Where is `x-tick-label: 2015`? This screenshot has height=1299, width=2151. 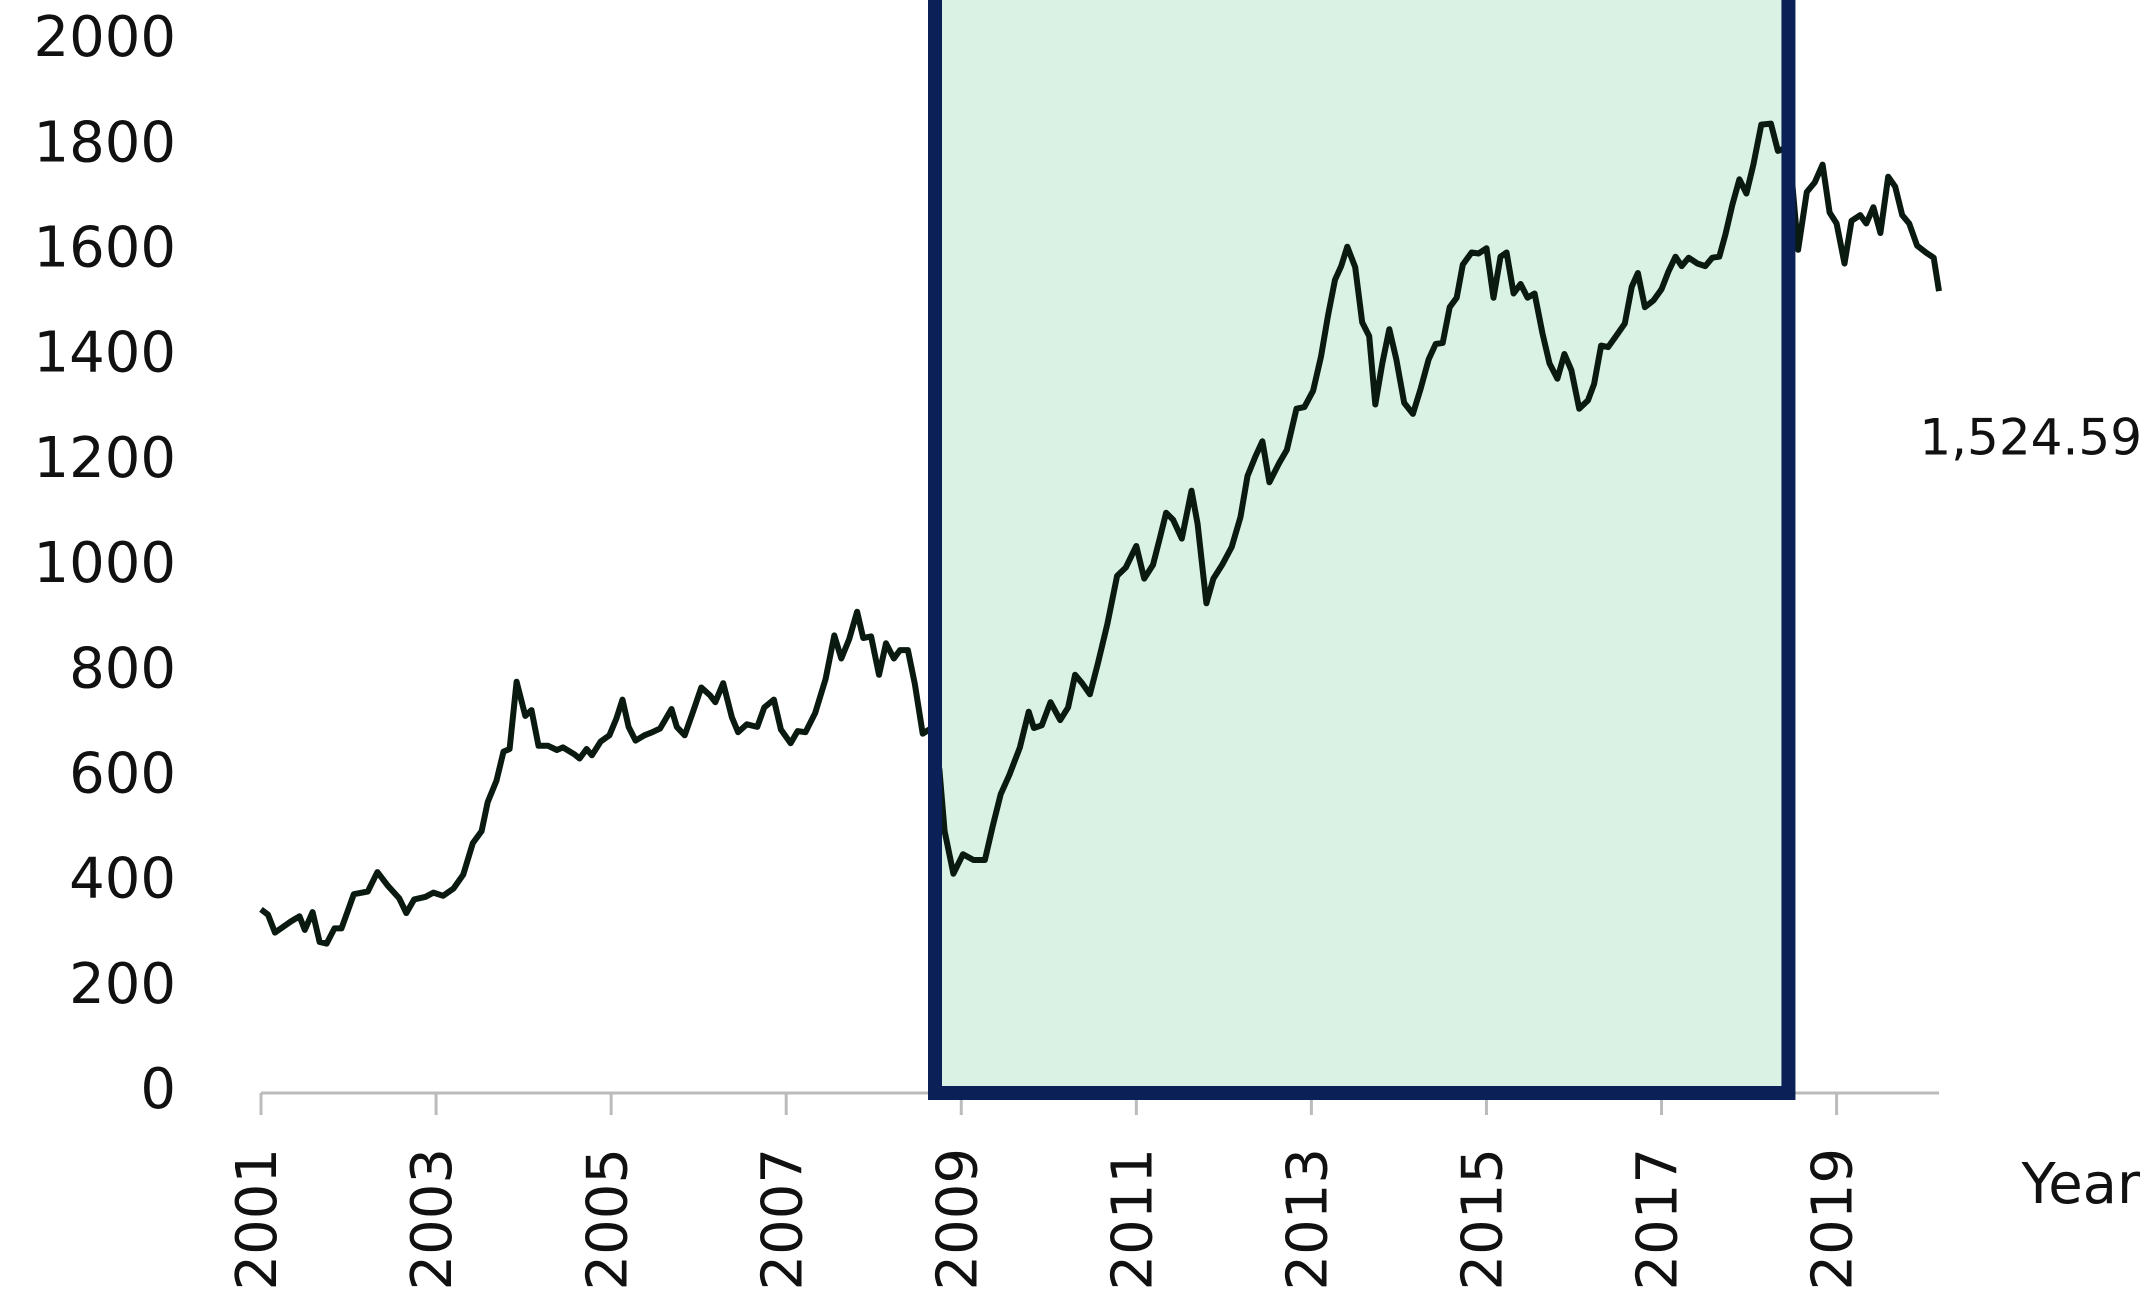 x-tick-label: 2015 is located at coordinates (1483, 1219).